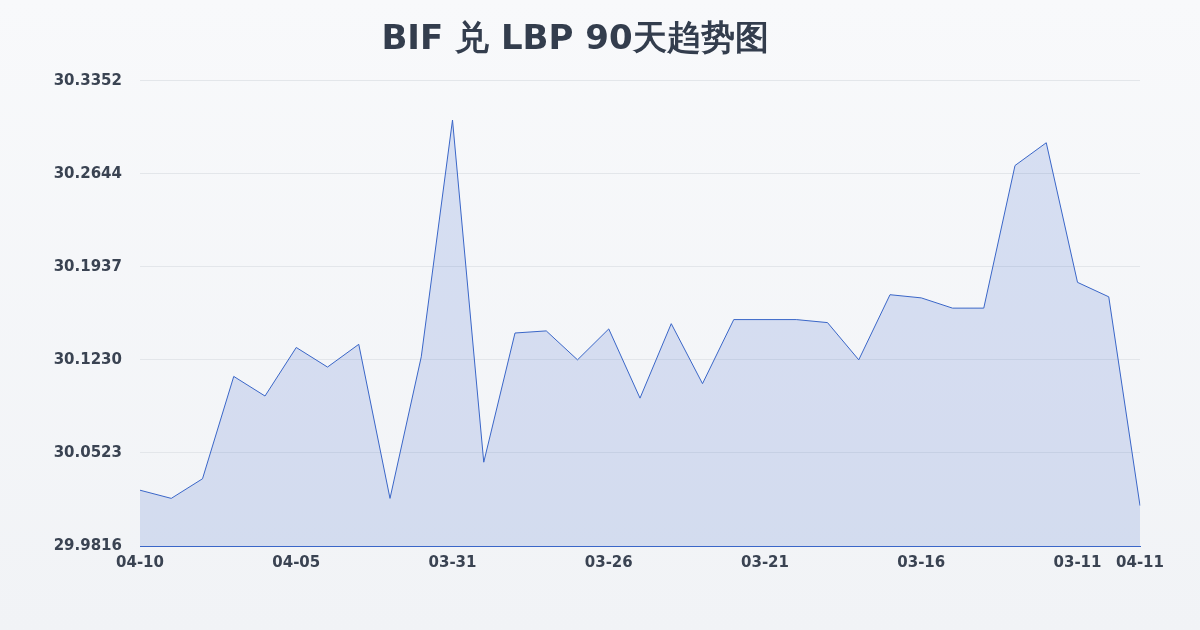 The width and height of the screenshot is (1200, 630). Describe the element at coordinates (1140, 561) in the screenshot. I see `x-tick-label: 04-11` at that location.